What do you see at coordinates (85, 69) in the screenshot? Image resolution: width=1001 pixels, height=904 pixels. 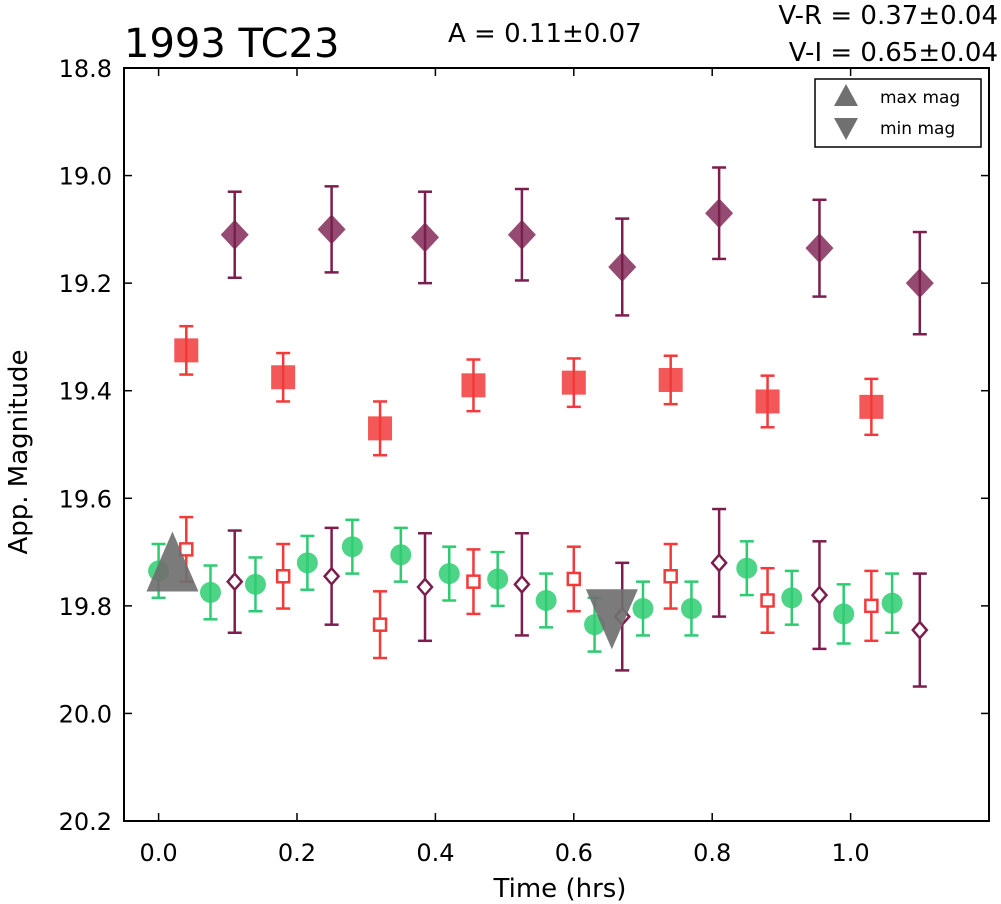 I see `y-tick-label: 18.8` at bounding box center [85, 69].